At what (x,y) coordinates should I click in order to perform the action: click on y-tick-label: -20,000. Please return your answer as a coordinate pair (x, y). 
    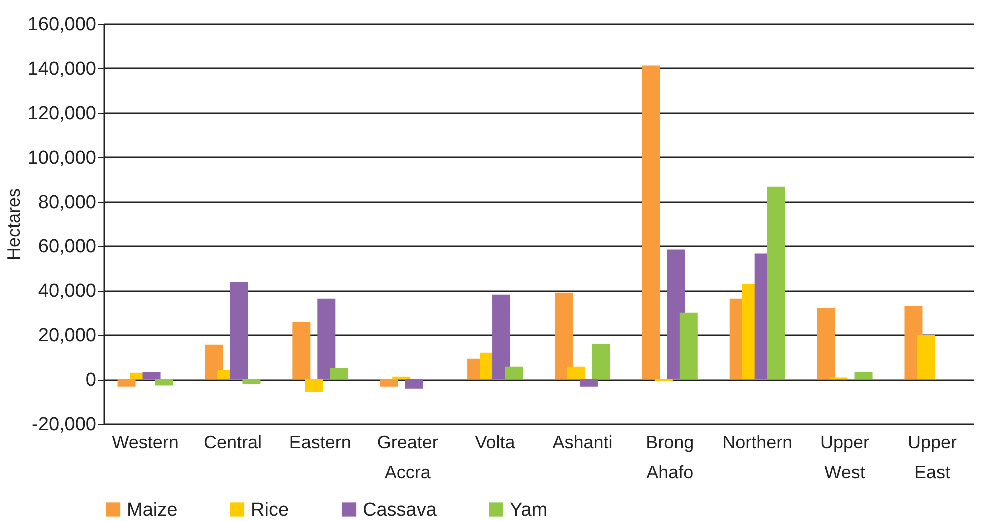
    Looking at the image, I should click on (64, 425).